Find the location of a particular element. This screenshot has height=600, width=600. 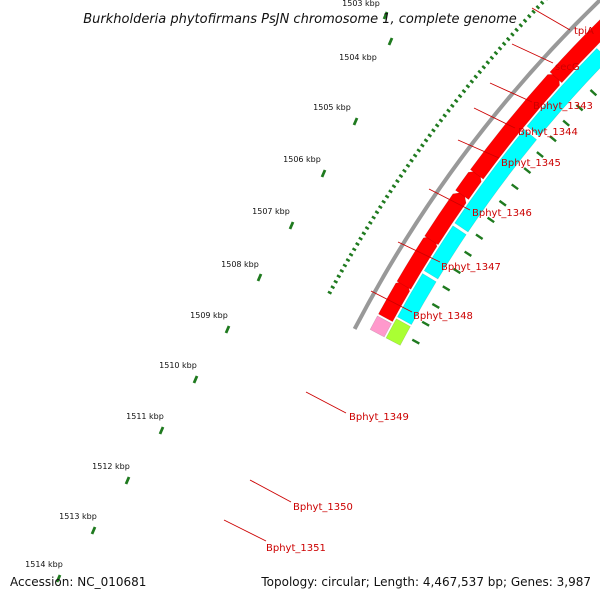

ruler-label: 1505 kbp is located at coordinates (332, 107).